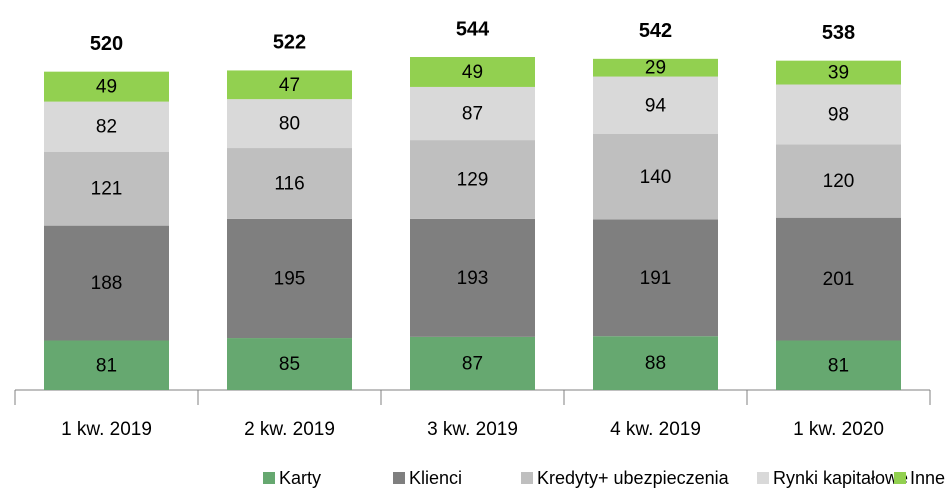 The image size is (945, 490). I want to click on value-label: 82, so click(106, 127).